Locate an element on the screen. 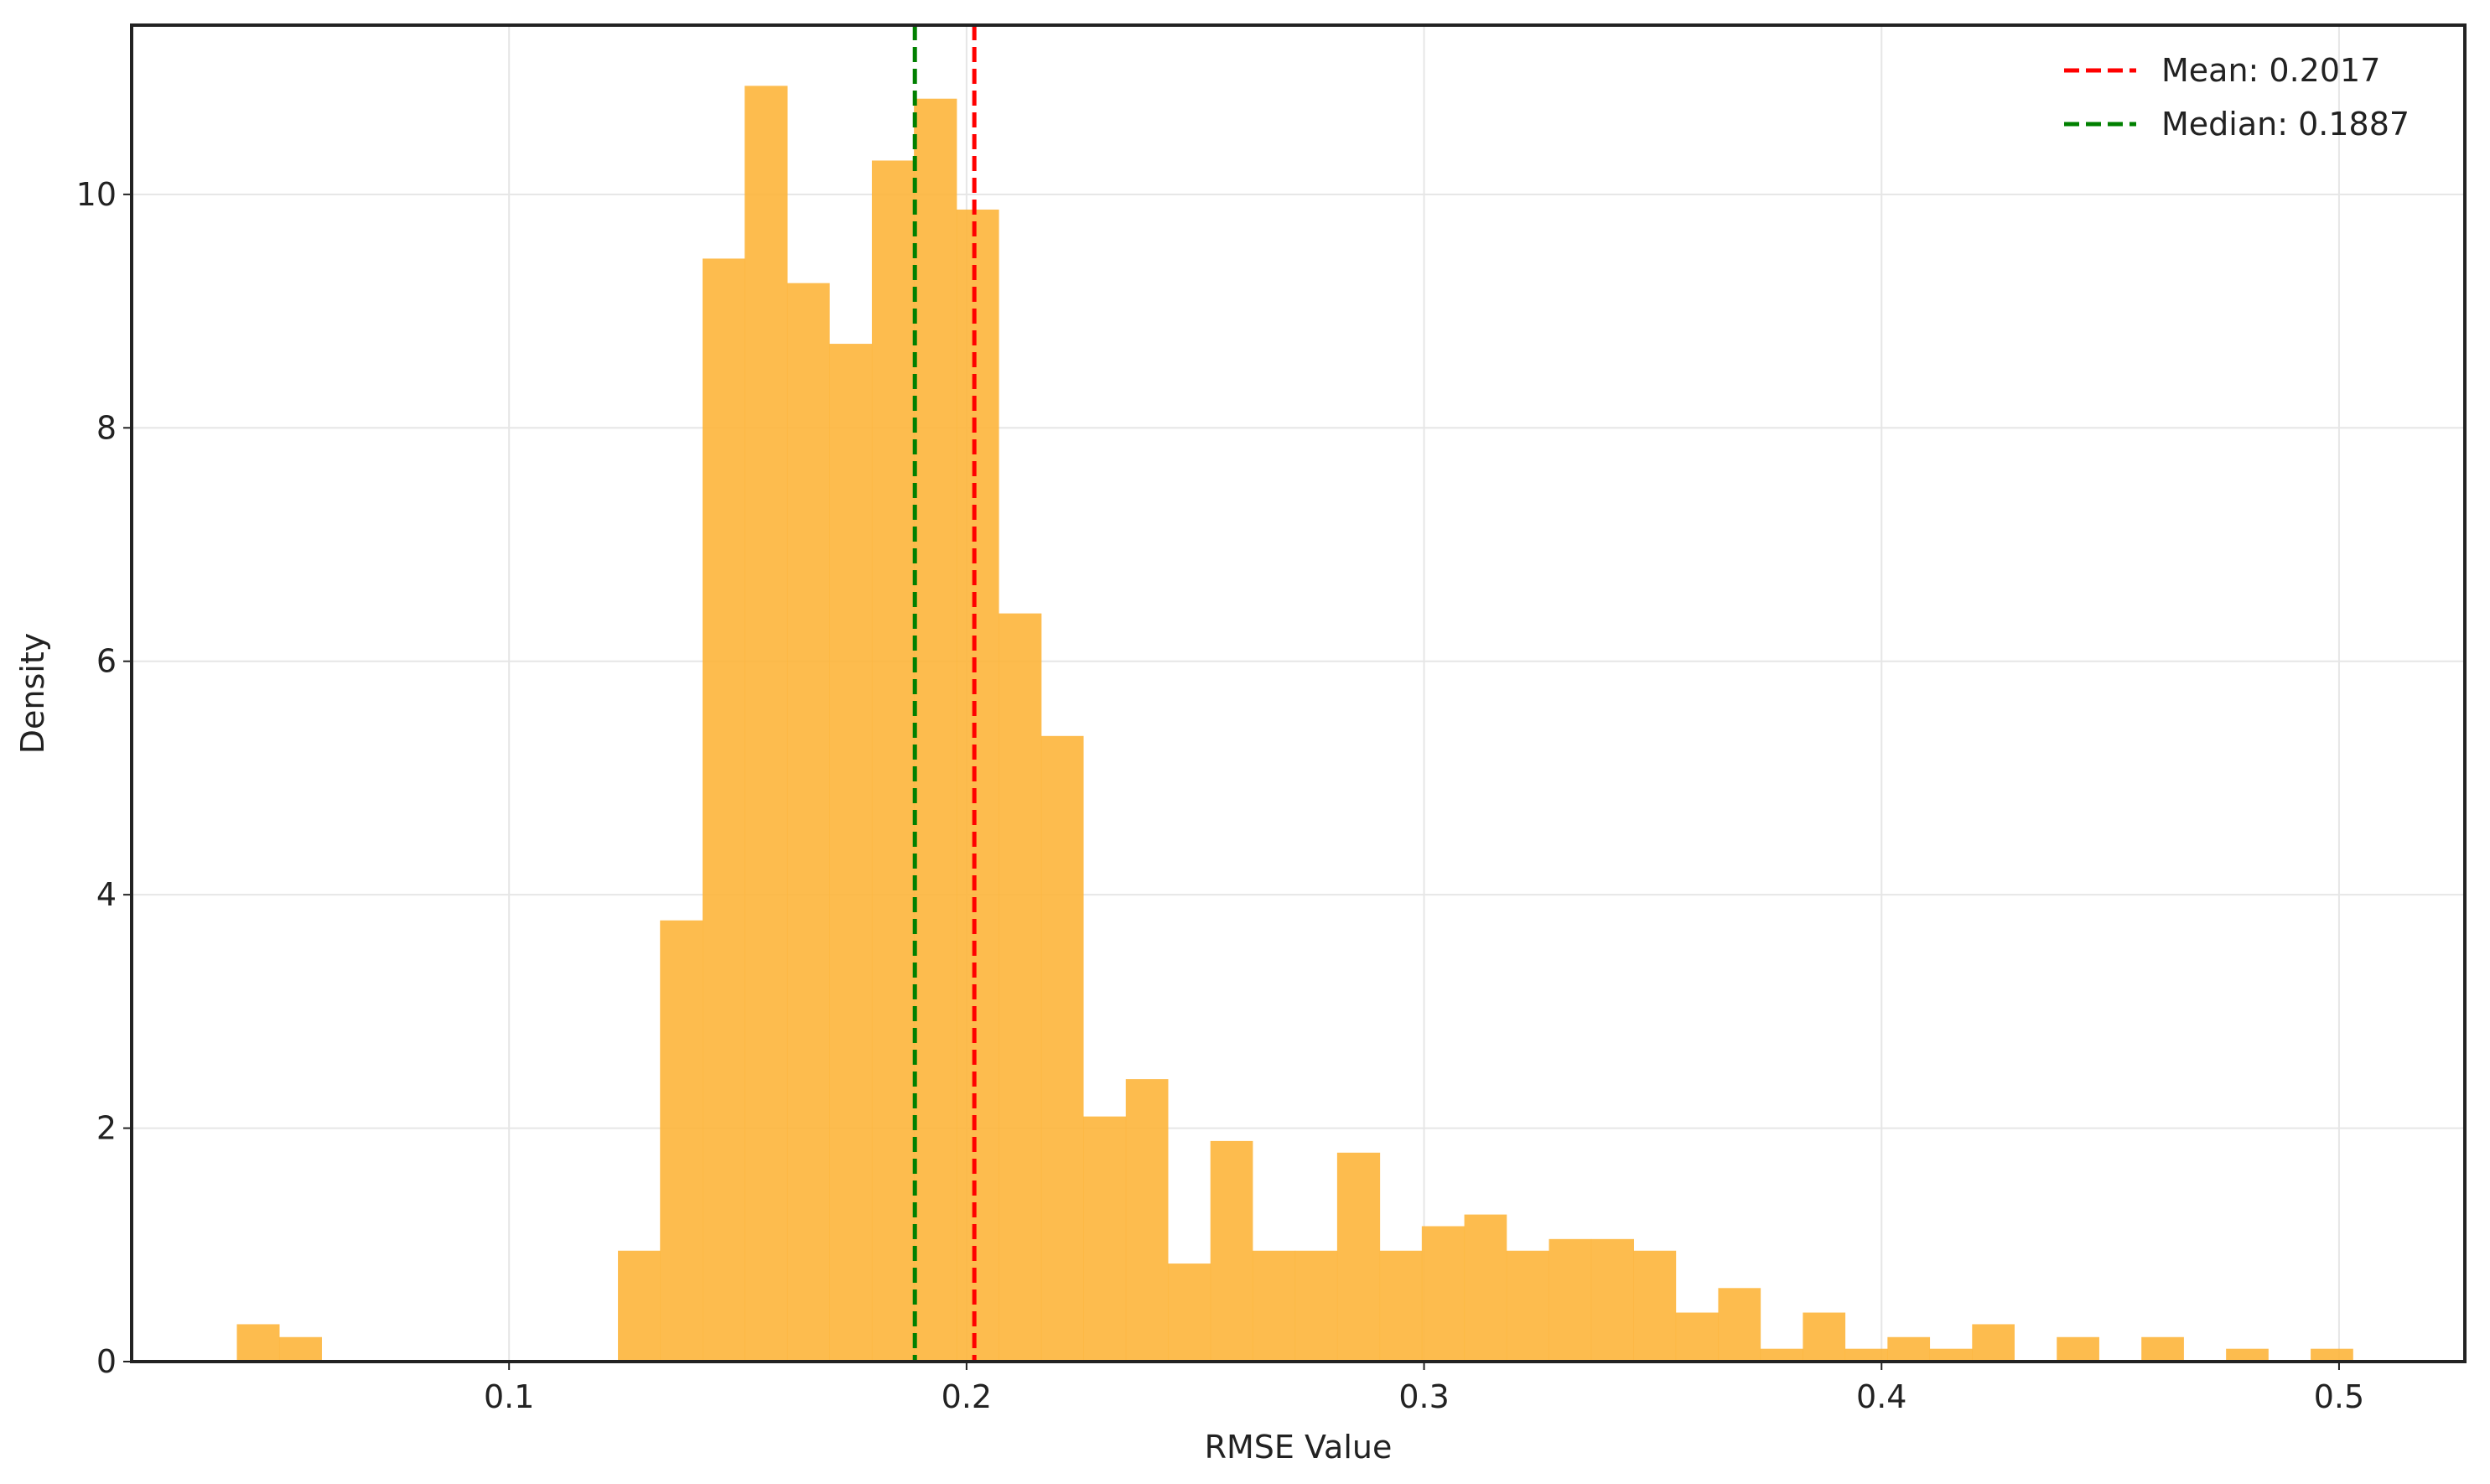  y-tick-label: 6 is located at coordinates (106, 661).